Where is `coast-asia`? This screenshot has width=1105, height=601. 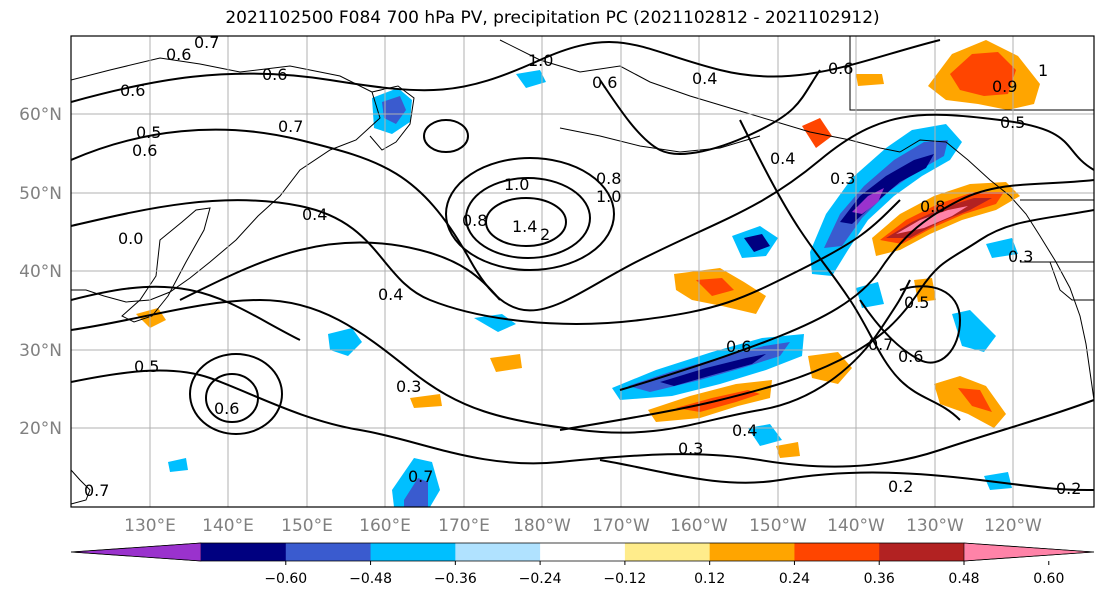 coast-asia is located at coordinates (226, 180).